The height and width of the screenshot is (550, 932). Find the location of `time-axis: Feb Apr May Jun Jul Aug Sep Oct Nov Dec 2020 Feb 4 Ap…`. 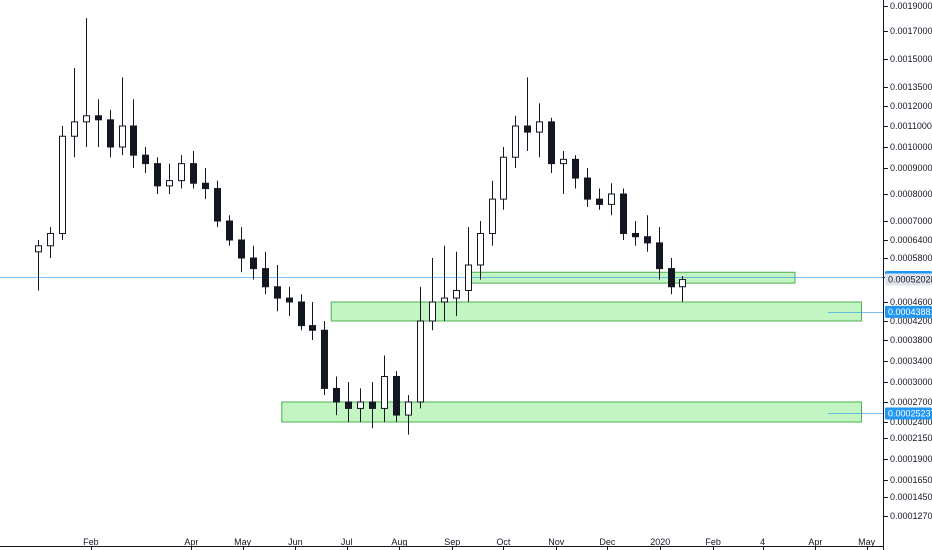

time-axis: Feb Apr May Jun Jul Aug Sep Oct Nov Dec 2020 Feb 4 Ap… is located at coordinates (479, 543).